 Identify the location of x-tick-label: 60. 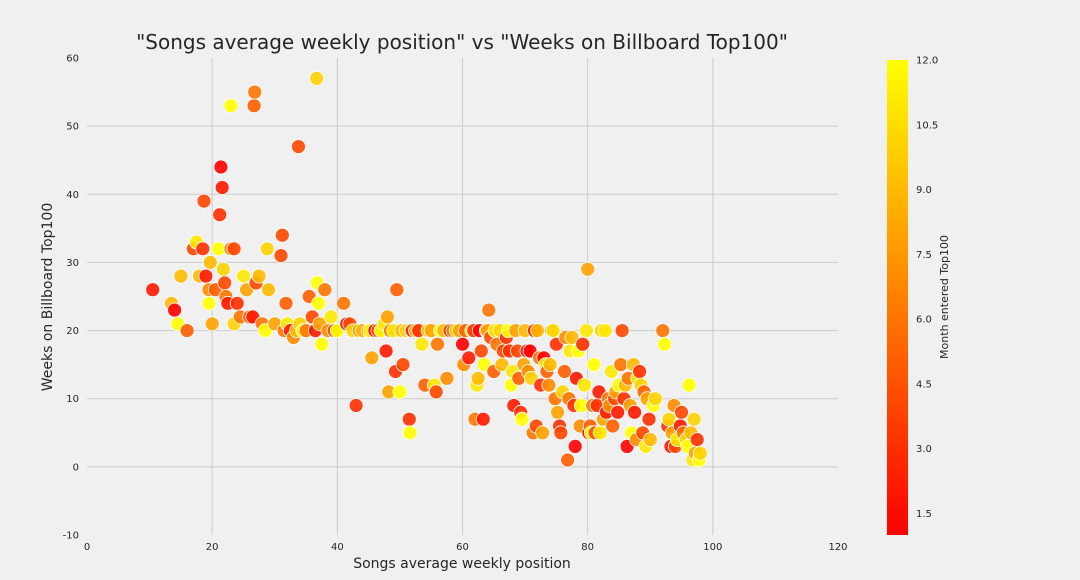
(462, 547).